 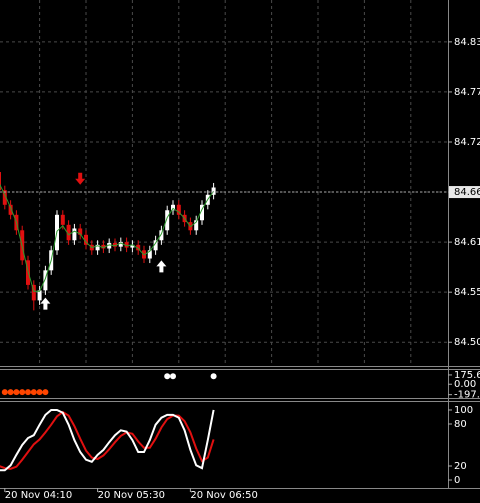 I want to click on sell-arrow, so click(x=80, y=178).